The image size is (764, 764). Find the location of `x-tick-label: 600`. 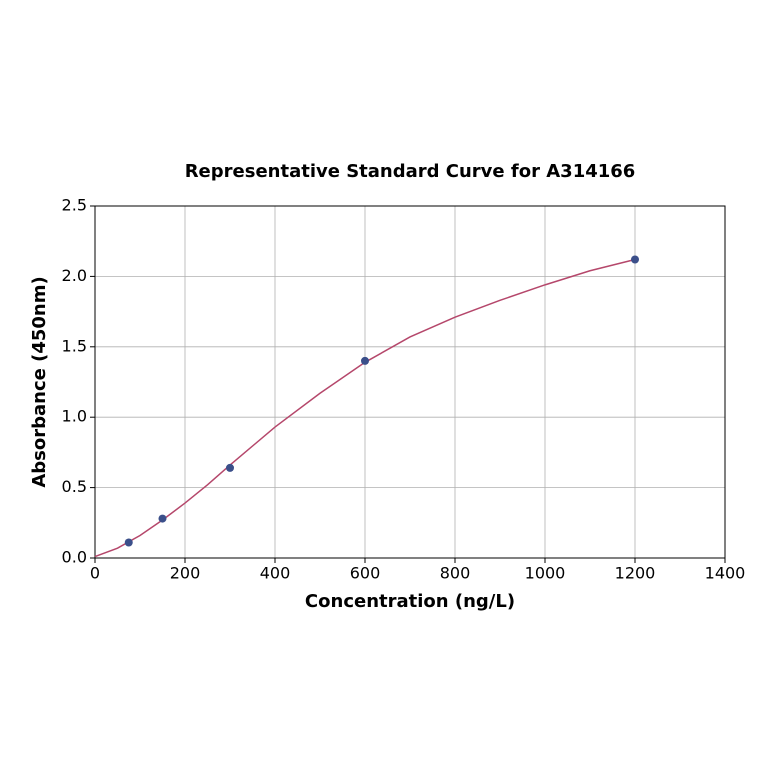

x-tick-label: 600 is located at coordinates (365, 573).